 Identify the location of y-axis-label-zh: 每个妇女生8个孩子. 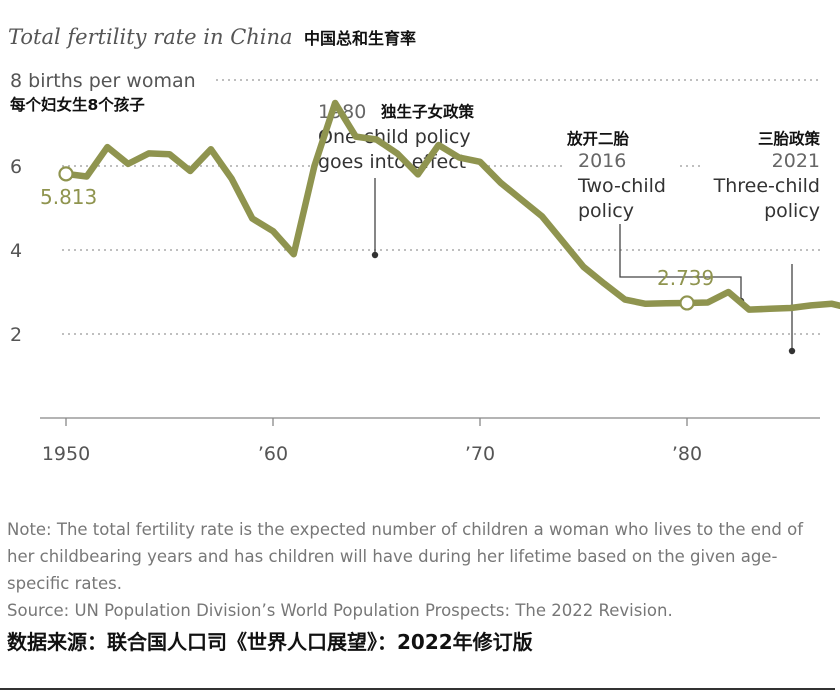
(77, 104).